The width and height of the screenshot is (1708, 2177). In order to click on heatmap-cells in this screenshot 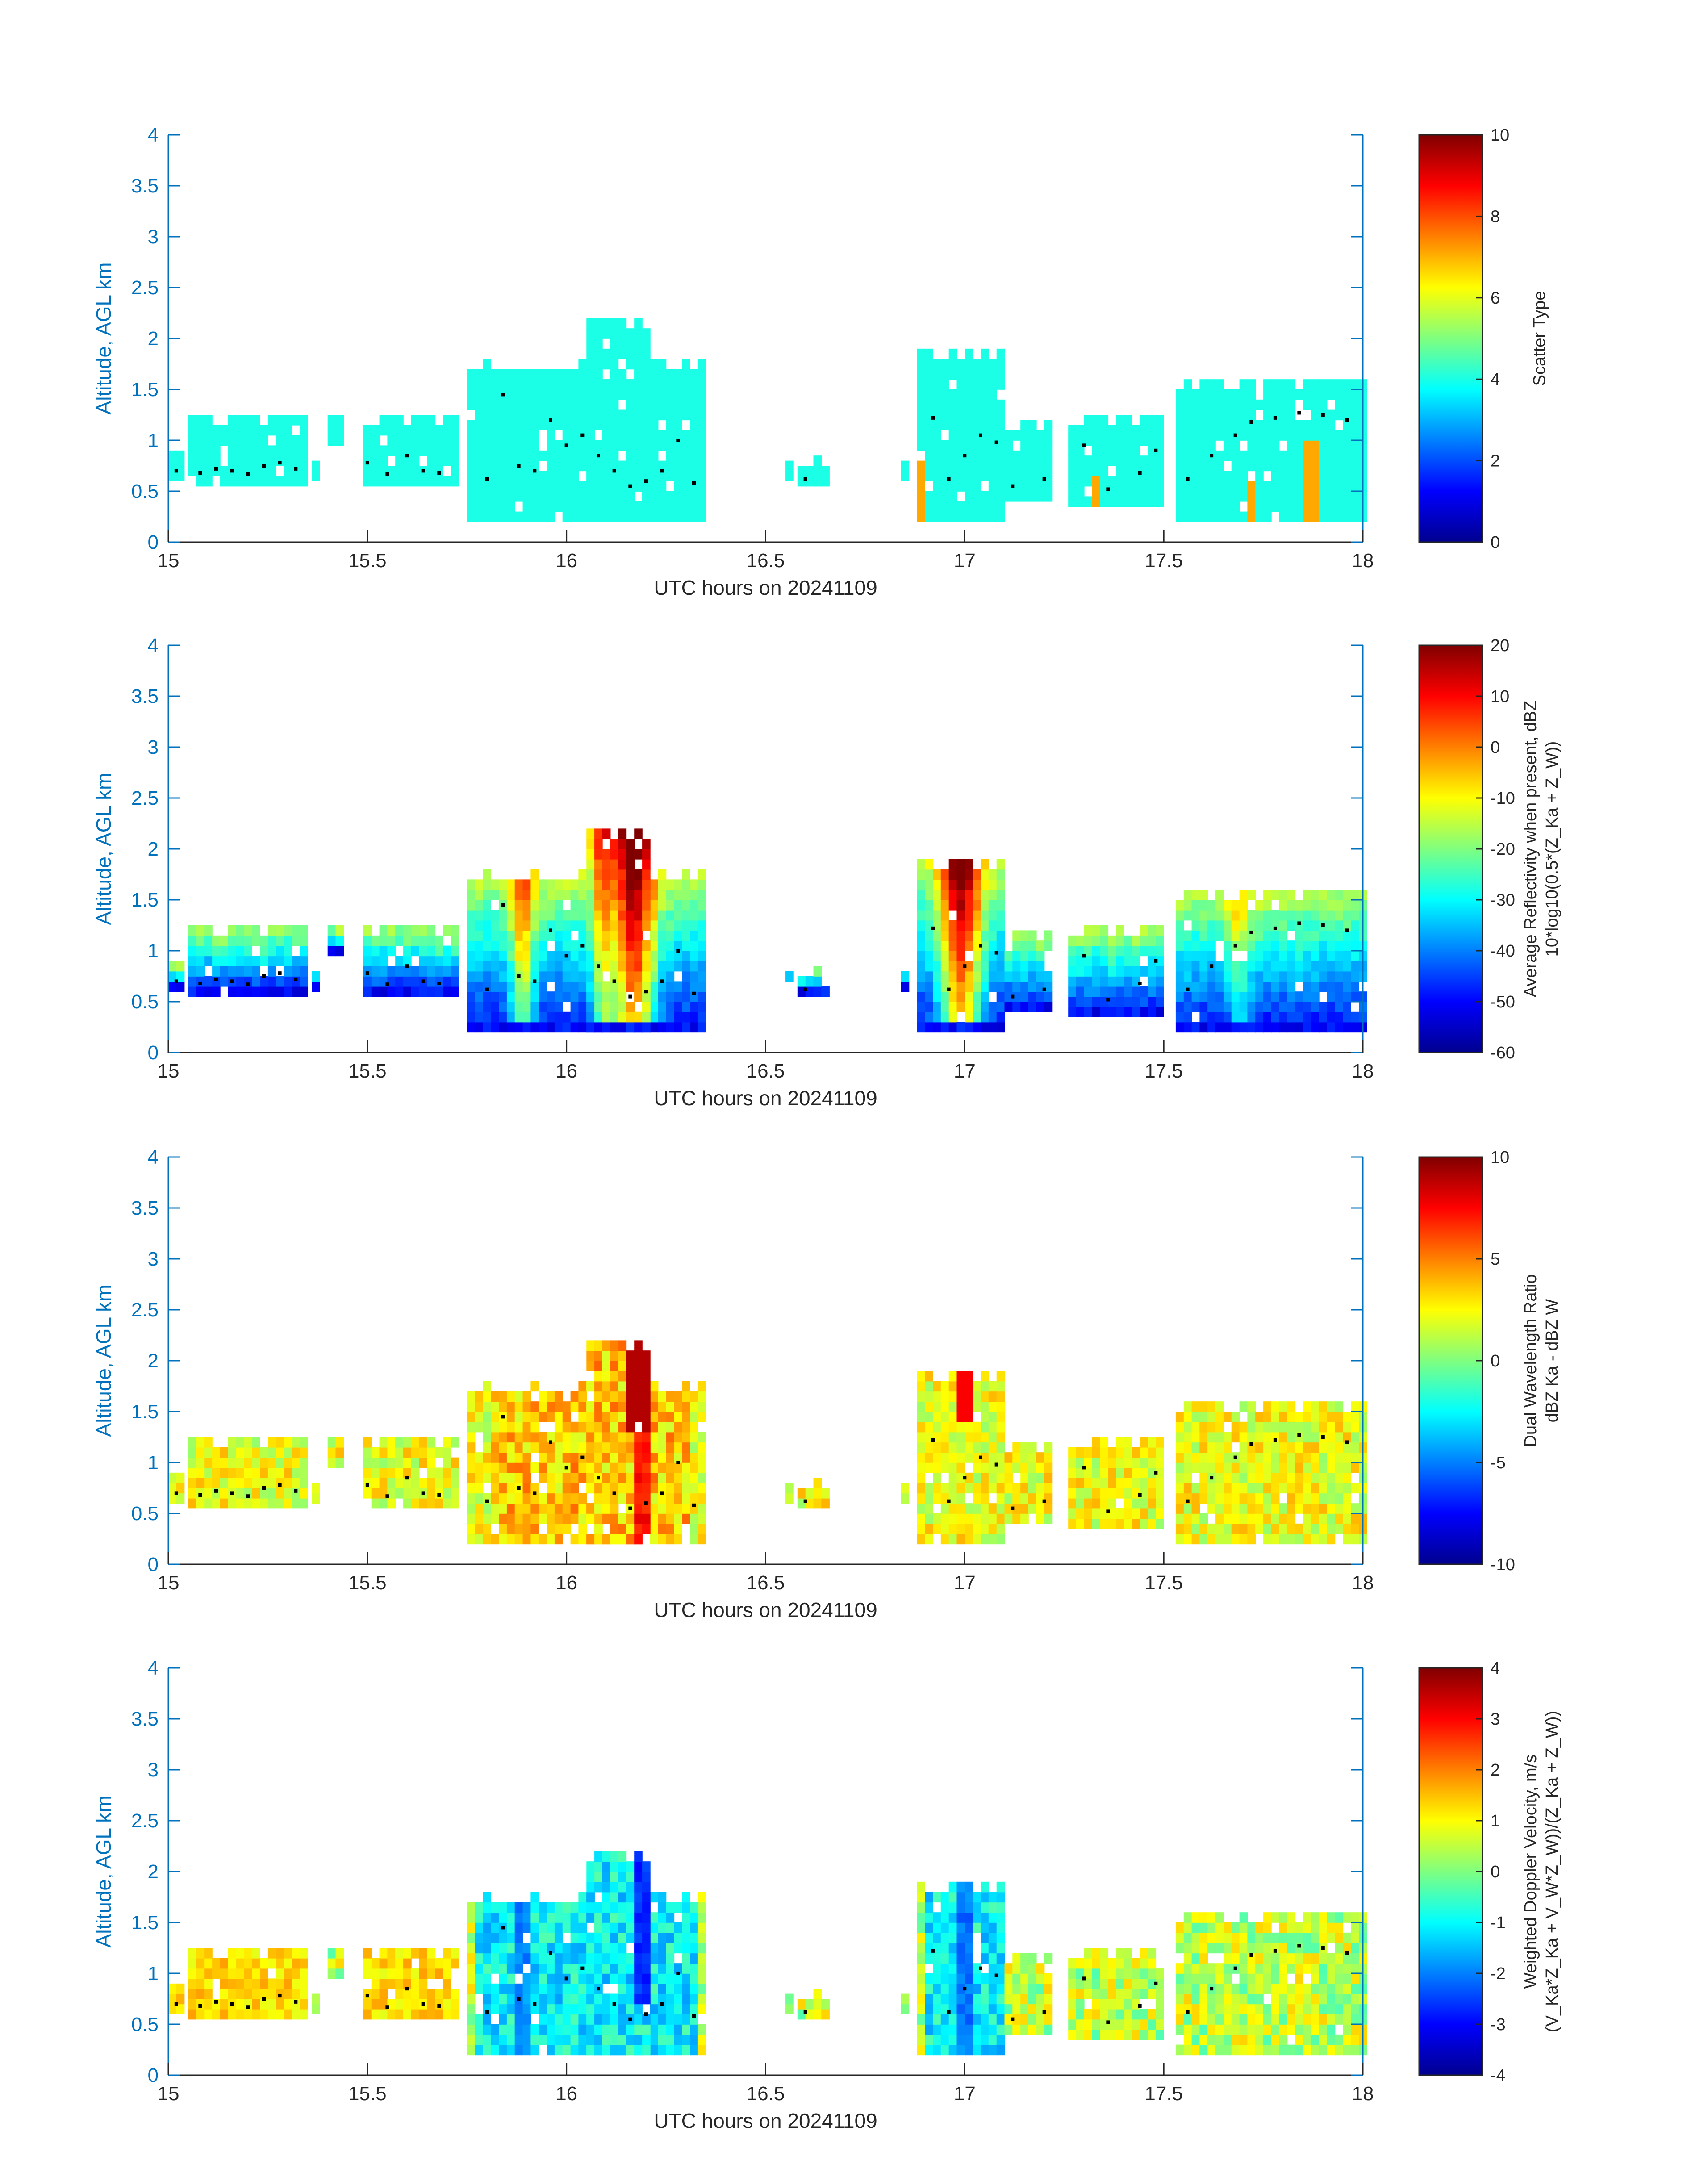, I will do `click(767, 1953)`.